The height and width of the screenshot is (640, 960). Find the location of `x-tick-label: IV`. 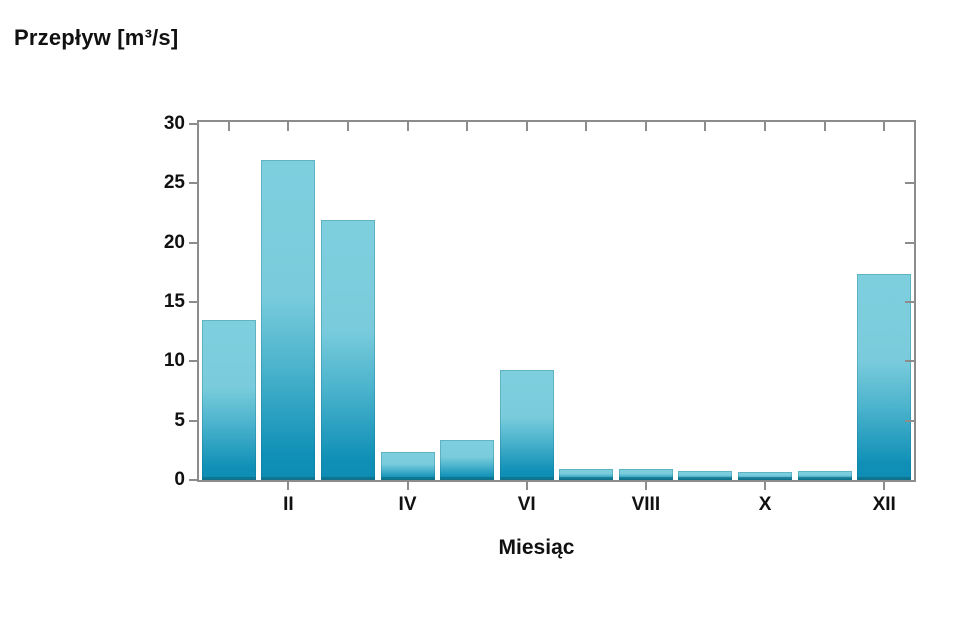

x-tick-label: IV is located at coordinates (407, 504).